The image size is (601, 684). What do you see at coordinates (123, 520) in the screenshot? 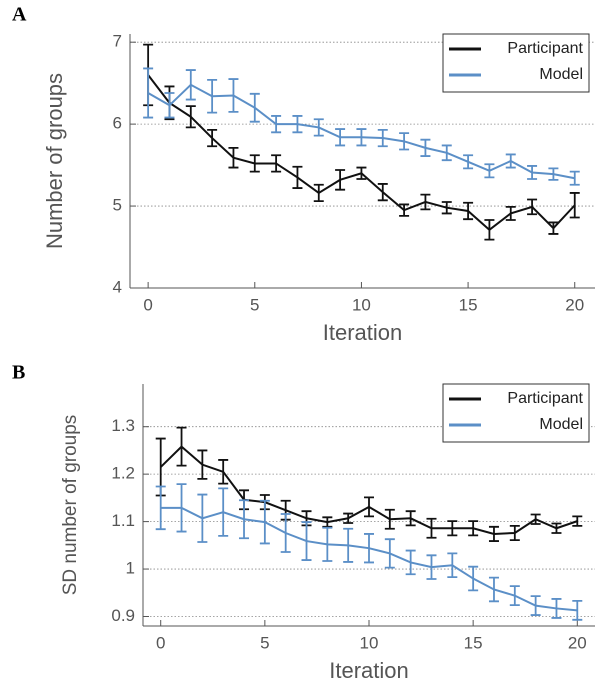
I see `y-tick-label: 1.1` at bounding box center [123, 520].